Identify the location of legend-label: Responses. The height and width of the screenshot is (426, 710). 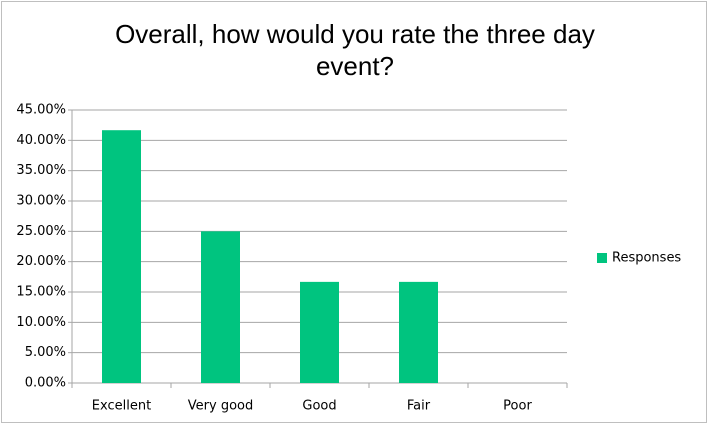
(646, 258).